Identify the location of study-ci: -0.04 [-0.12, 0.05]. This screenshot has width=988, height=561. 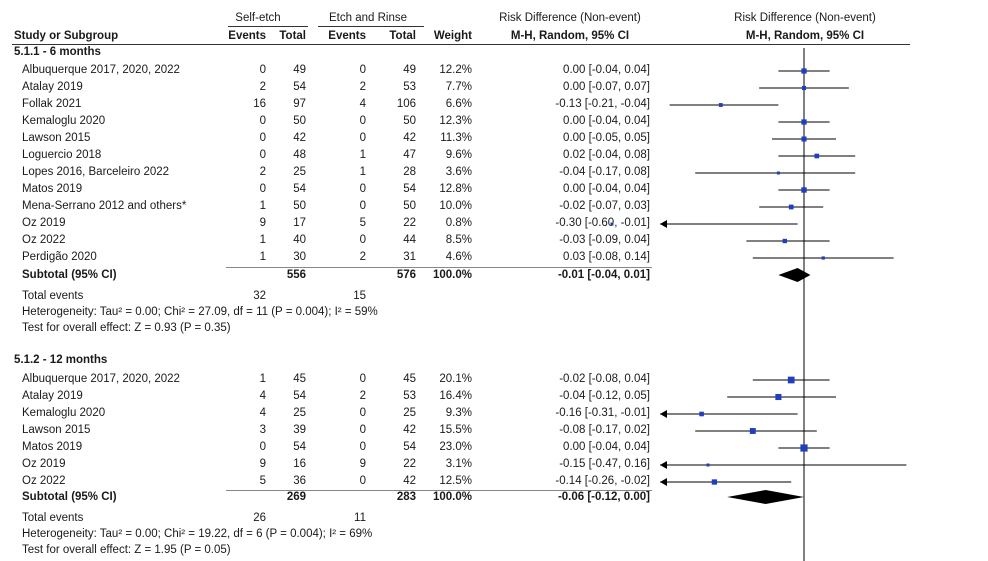
(604, 396).